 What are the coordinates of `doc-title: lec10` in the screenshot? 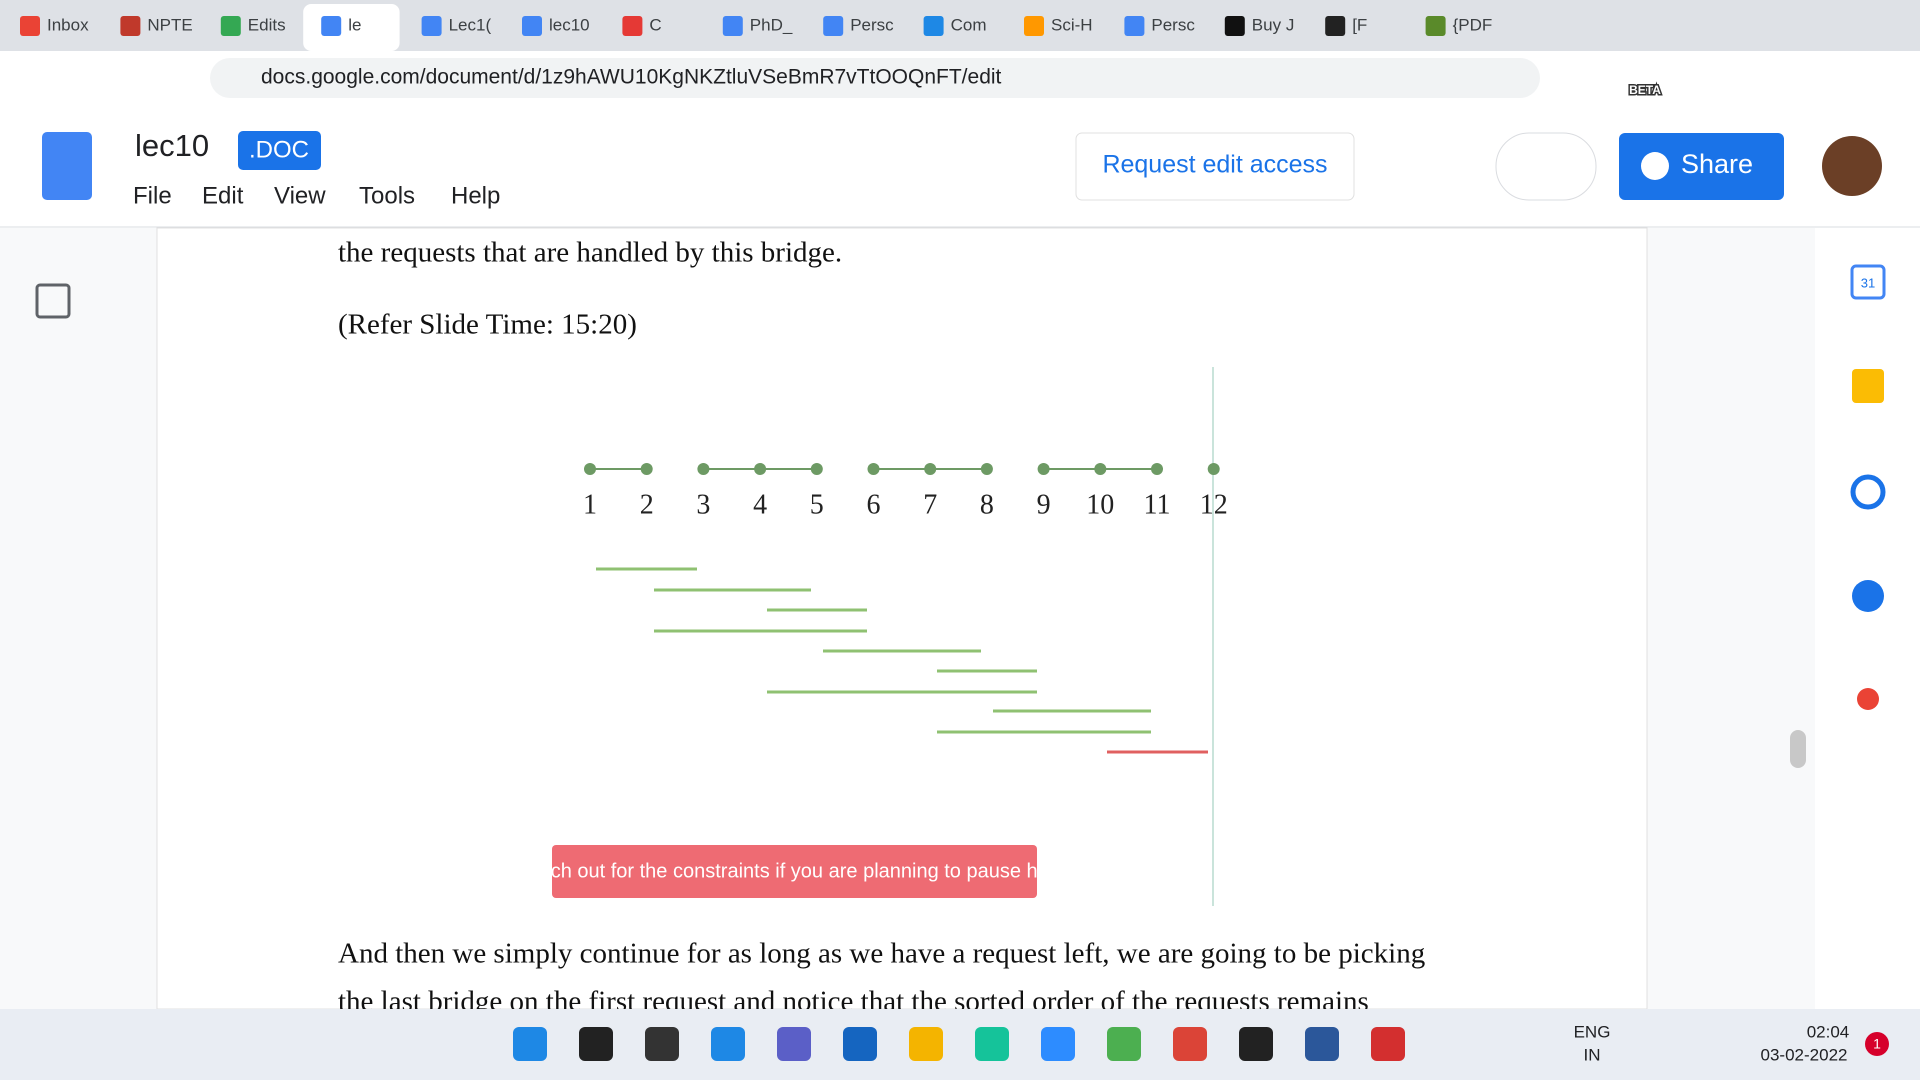 It's located at (172, 145).